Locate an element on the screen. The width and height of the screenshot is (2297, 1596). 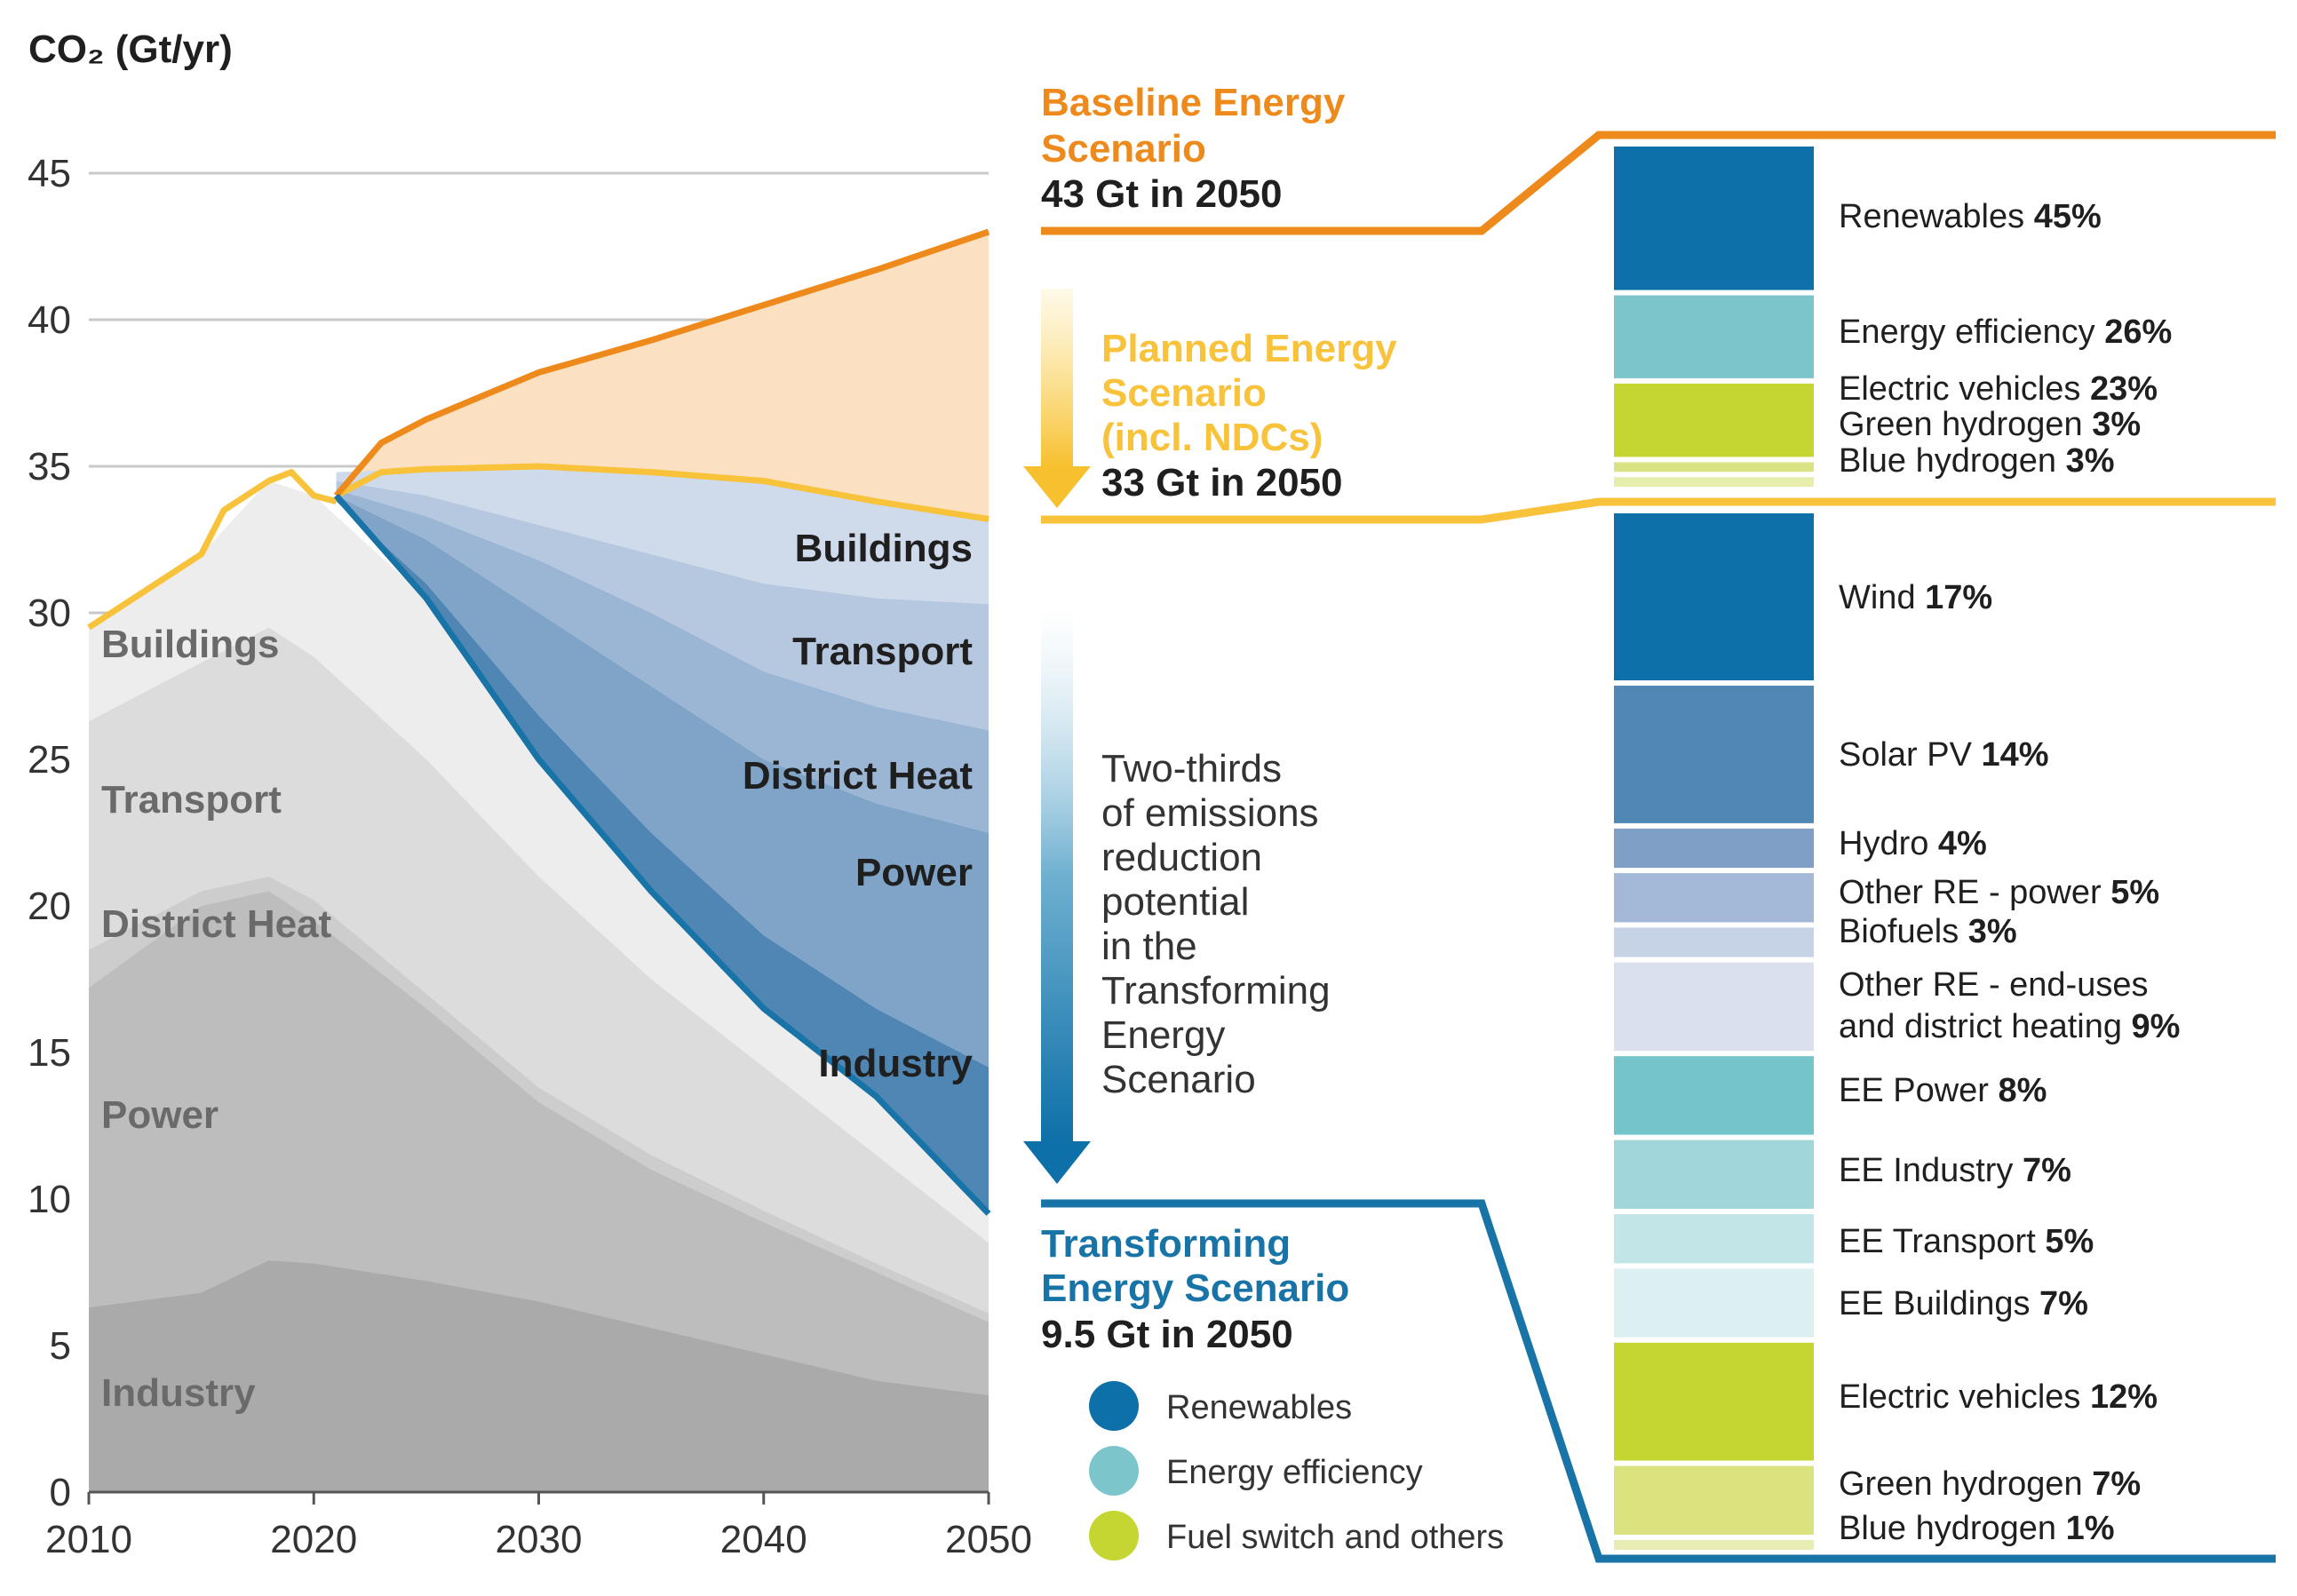
bar-label-lower-bar: Other RE - end-uses is located at coordinates (1994, 985).